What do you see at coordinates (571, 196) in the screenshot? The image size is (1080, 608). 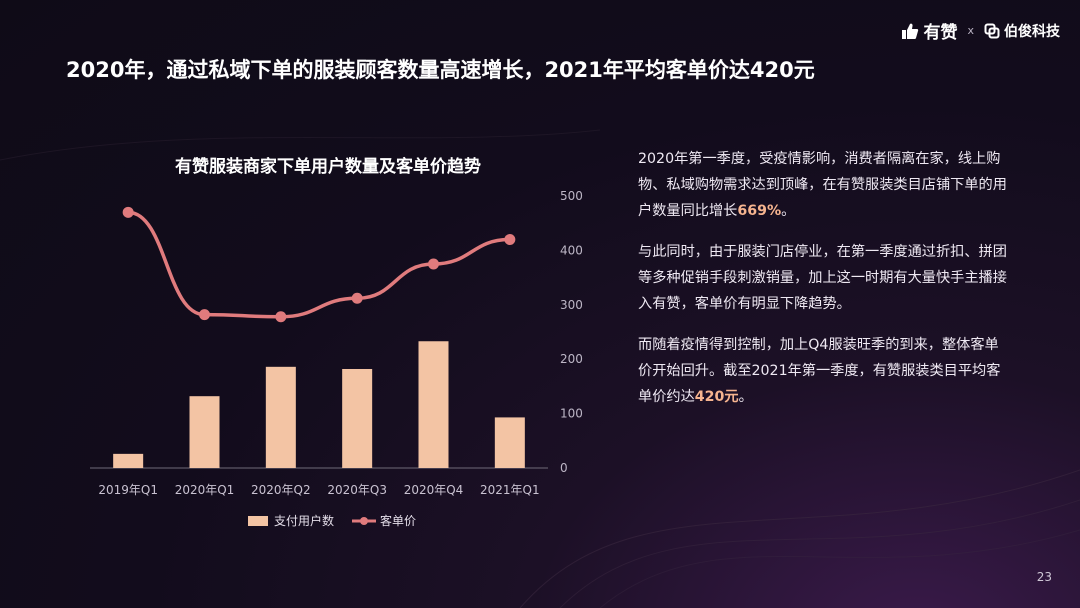 I see `y-tick-label: 500` at bounding box center [571, 196].